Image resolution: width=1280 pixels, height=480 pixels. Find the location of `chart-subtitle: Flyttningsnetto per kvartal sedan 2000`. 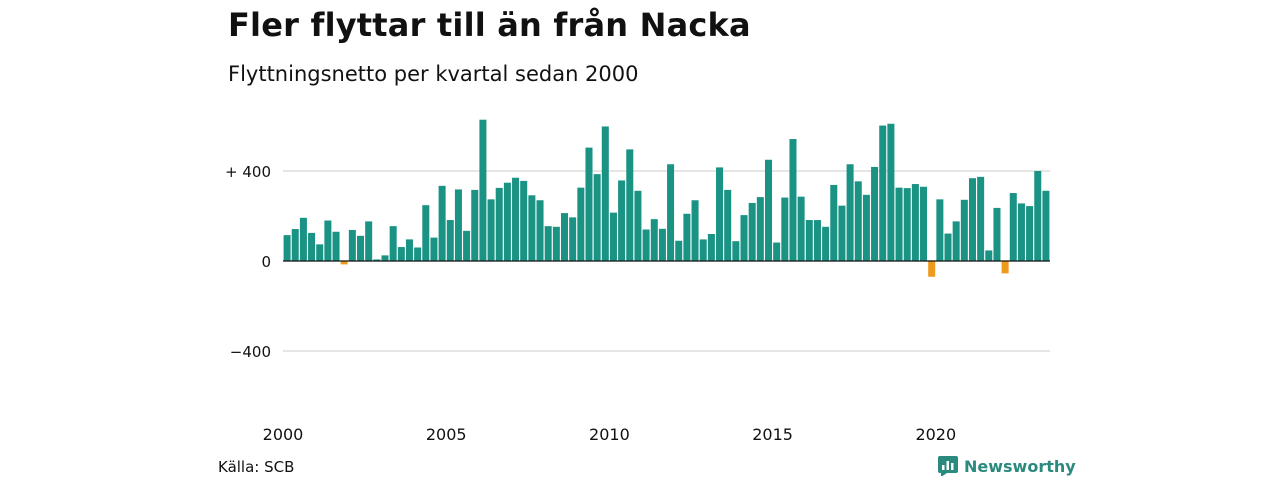

chart-subtitle: Flyttningsnetto per kvartal sedan 2000 is located at coordinates (433, 74).